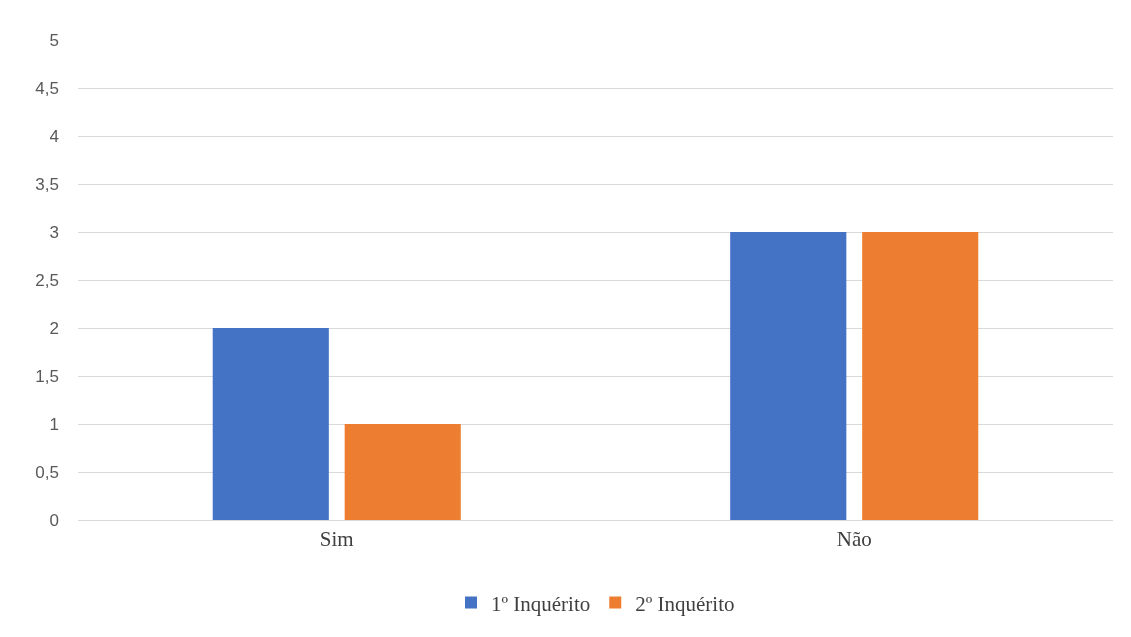  What do you see at coordinates (47, 280) in the screenshot?
I see `y-tick-label: 2,5` at bounding box center [47, 280].